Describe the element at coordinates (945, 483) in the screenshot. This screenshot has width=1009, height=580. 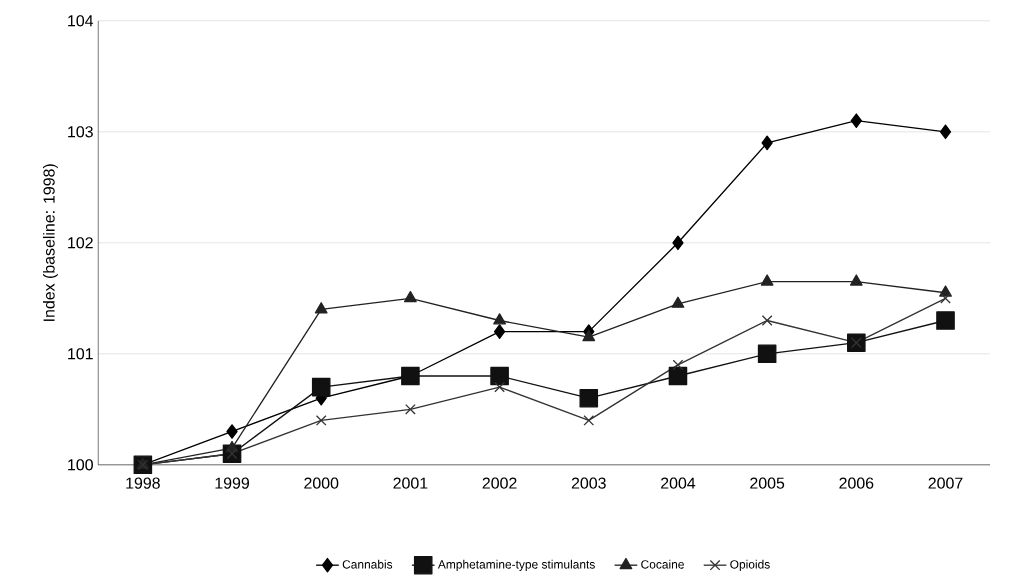
I see `x-tick-label: 2007` at that location.